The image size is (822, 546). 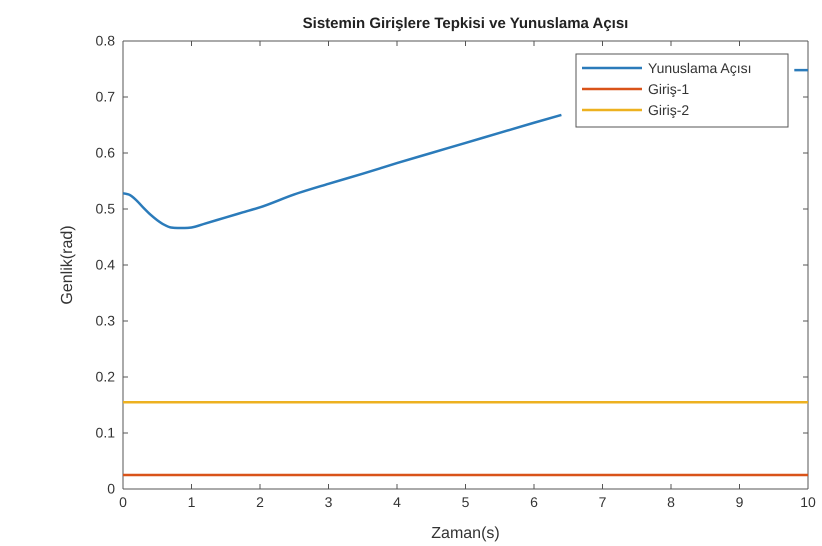 I want to click on y-tick-label: 0.7, so click(x=106, y=96).